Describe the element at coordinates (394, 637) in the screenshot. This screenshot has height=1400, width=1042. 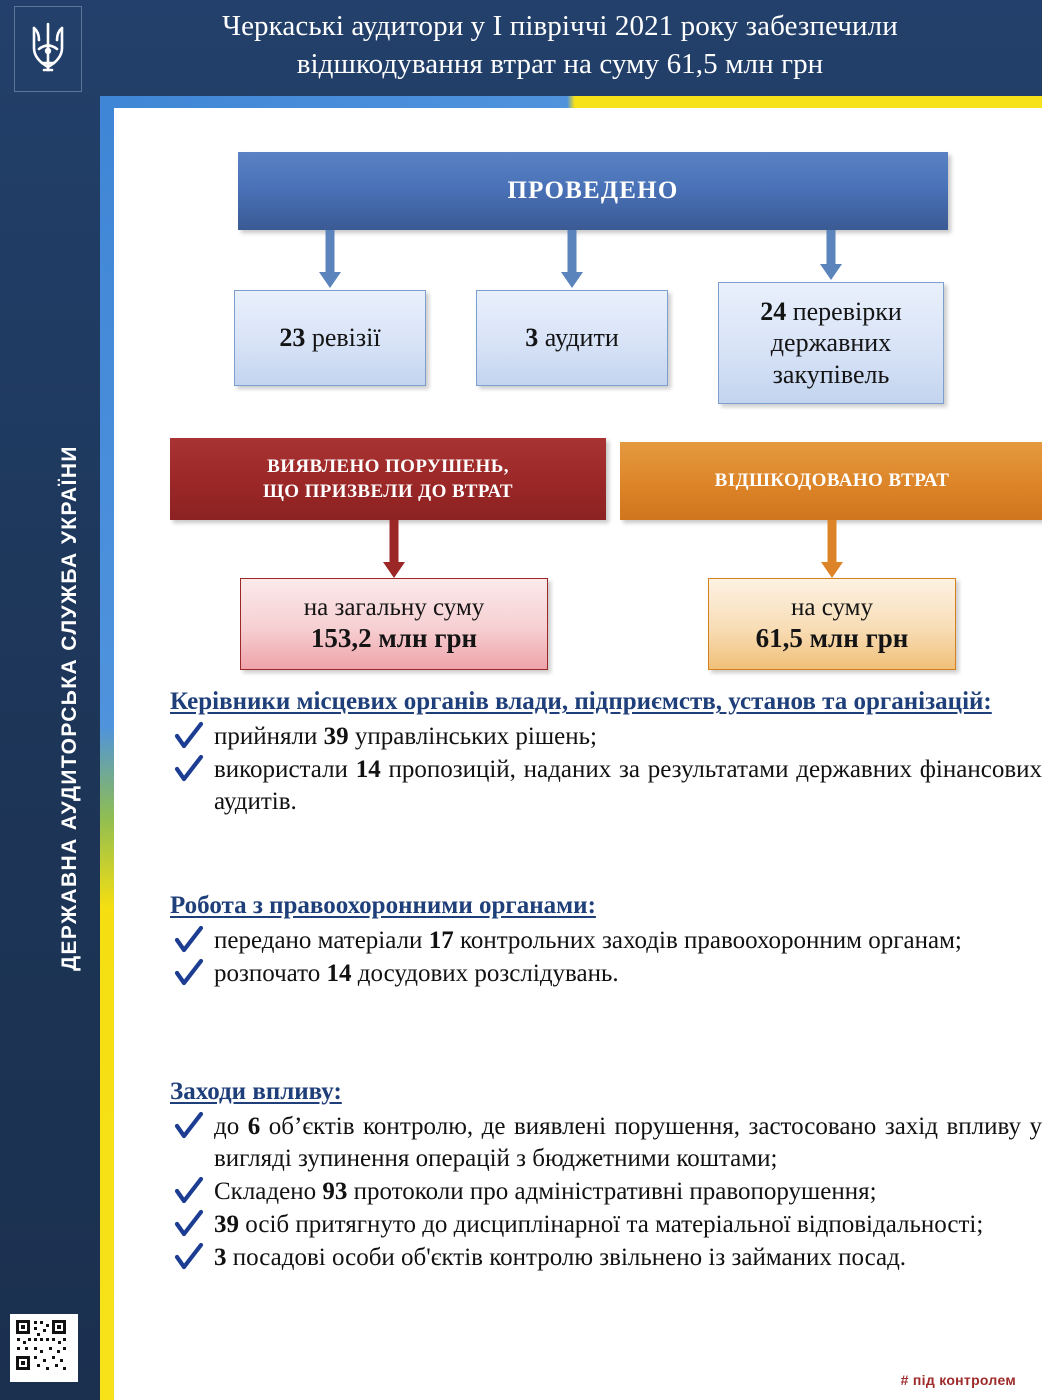
I see `violations-amount-value: 153,2 млн грн` at that location.